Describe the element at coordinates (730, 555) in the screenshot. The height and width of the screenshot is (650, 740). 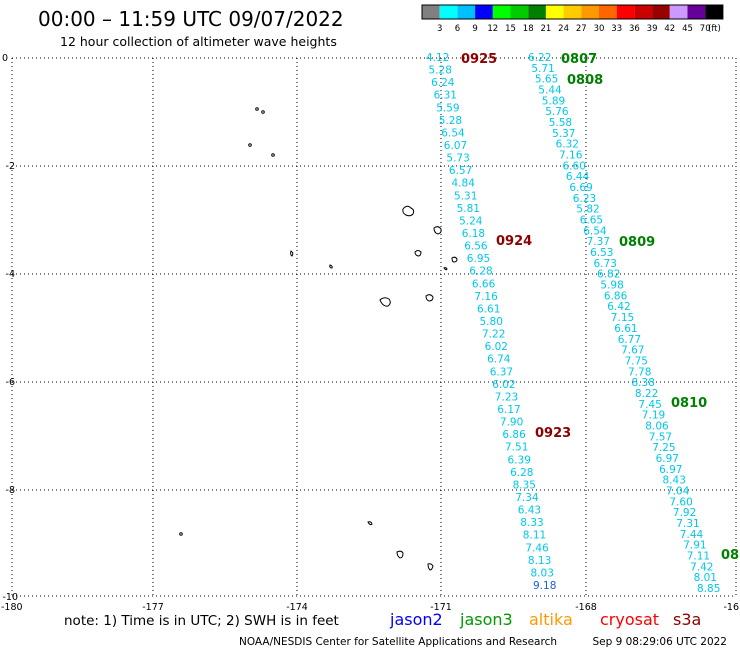
I see `time-label: 08` at that location.